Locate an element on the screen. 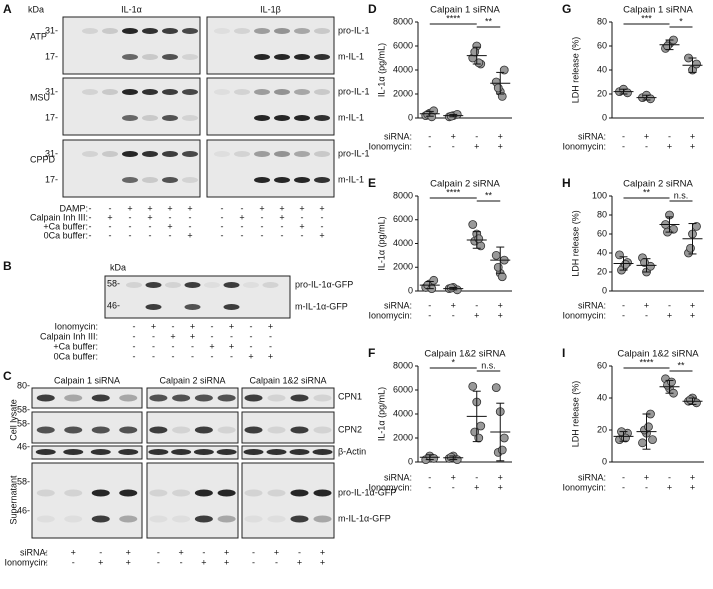  y-tick-label: 40 is located at coordinates (602, 397).